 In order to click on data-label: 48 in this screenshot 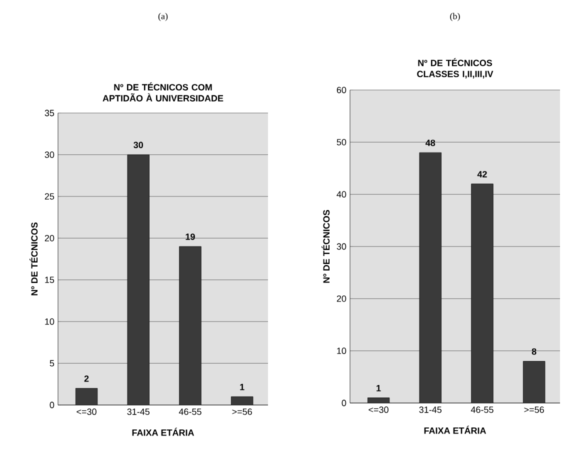, I will do `click(431, 143)`.